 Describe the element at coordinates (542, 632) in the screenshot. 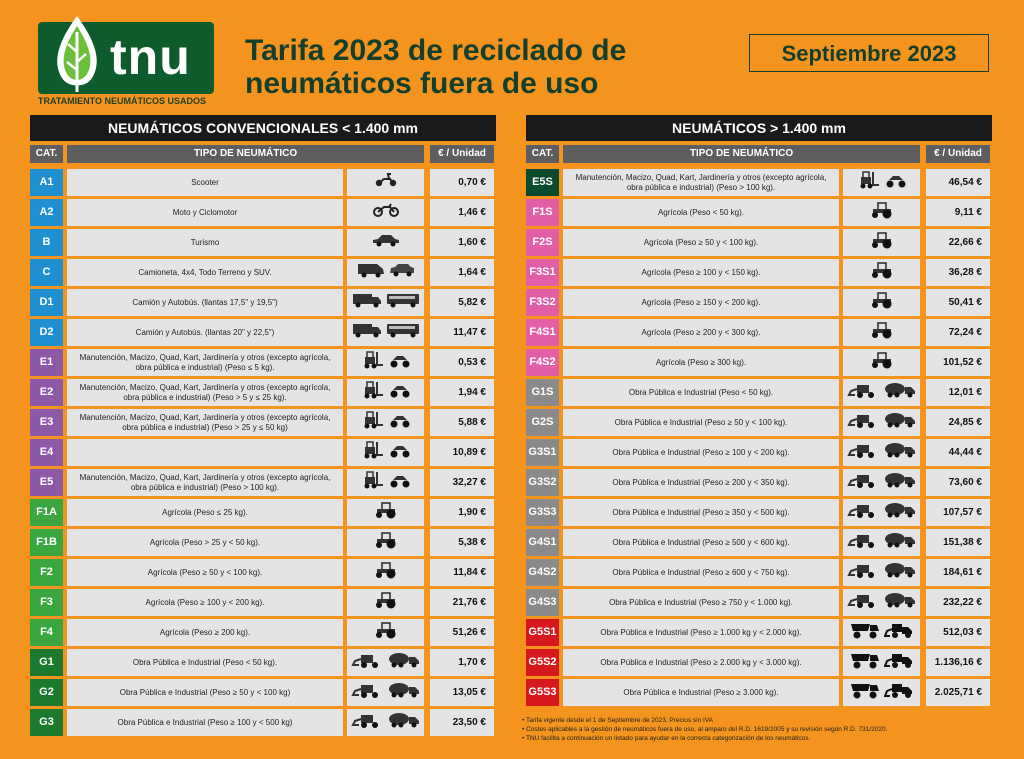

I see `category-code: G5S1` at that location.